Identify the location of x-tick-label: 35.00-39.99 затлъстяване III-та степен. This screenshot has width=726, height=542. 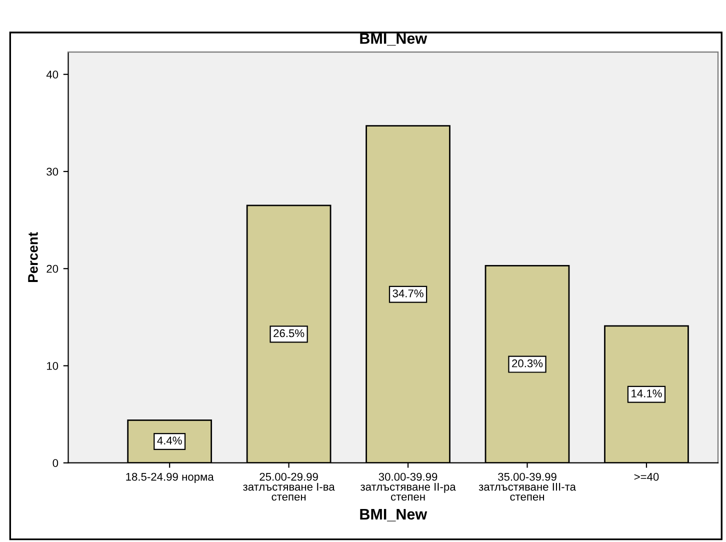
(527, 486).